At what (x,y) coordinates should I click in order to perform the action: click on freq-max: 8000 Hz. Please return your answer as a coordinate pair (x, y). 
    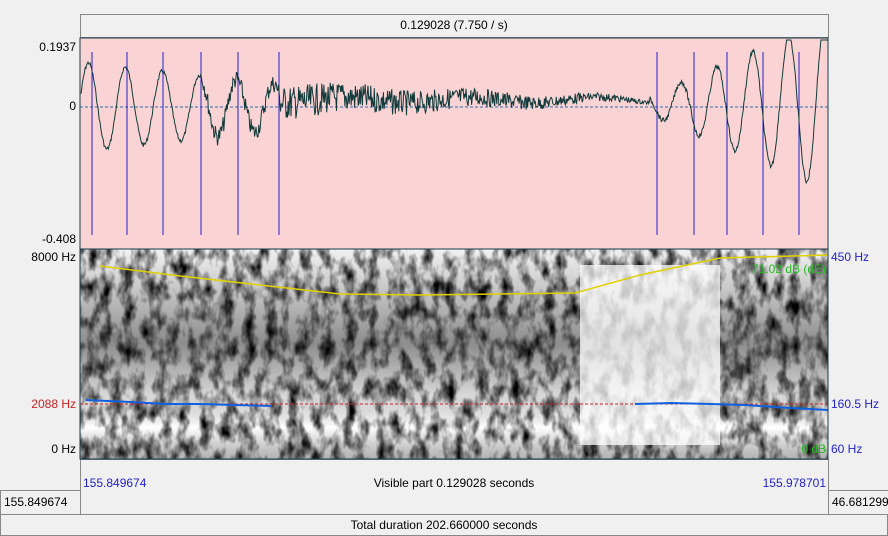
    Looking at the image, I should click on (53, 257).